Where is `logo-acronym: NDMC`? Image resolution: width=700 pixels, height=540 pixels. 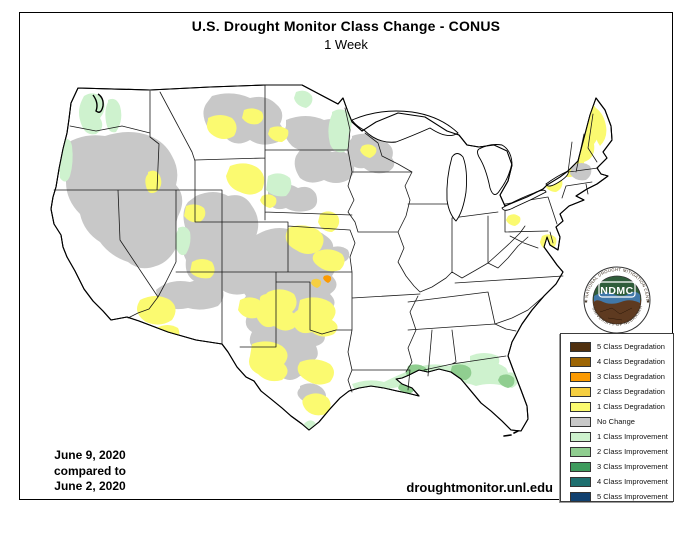
logo-acronym: NDMC is located at coordinates (617, 291).